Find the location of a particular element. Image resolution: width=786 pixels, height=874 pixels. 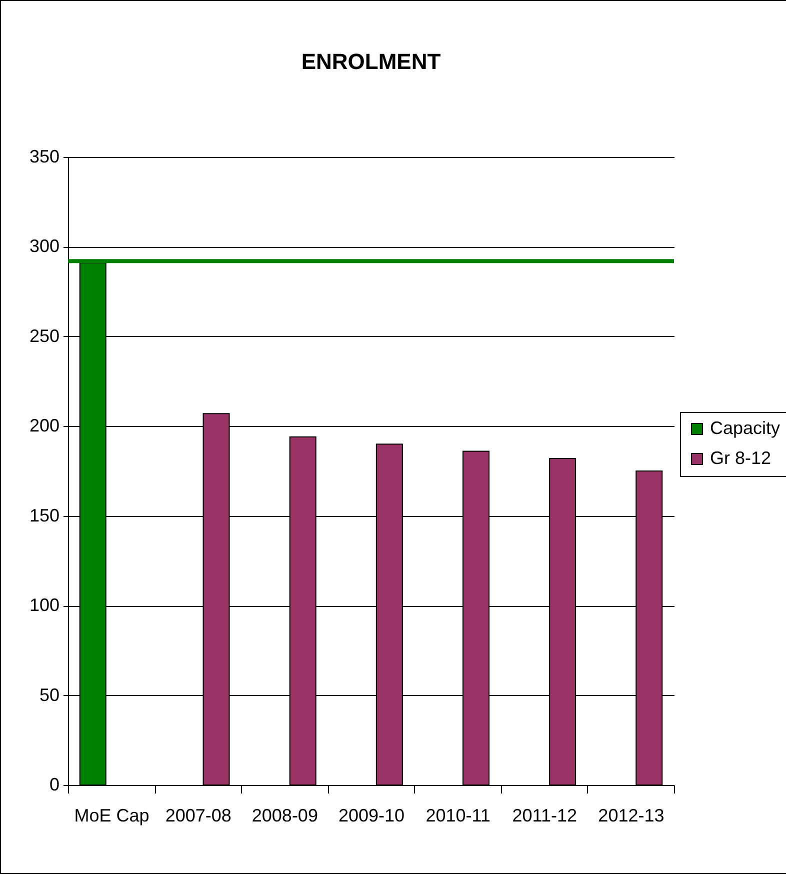

y-tick-label: 50 is located at coordinates (49, 694).